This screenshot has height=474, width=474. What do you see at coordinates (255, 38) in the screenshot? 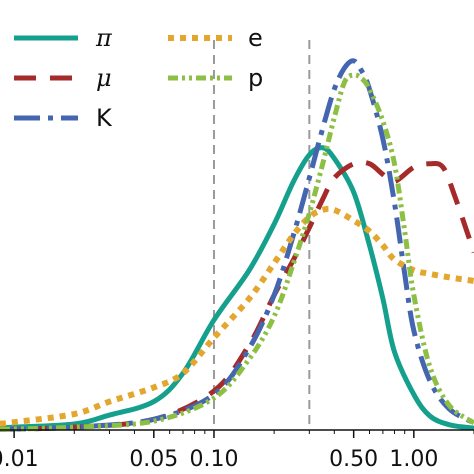
I see `legend-label-3: e` at bounding box center [255, 38].